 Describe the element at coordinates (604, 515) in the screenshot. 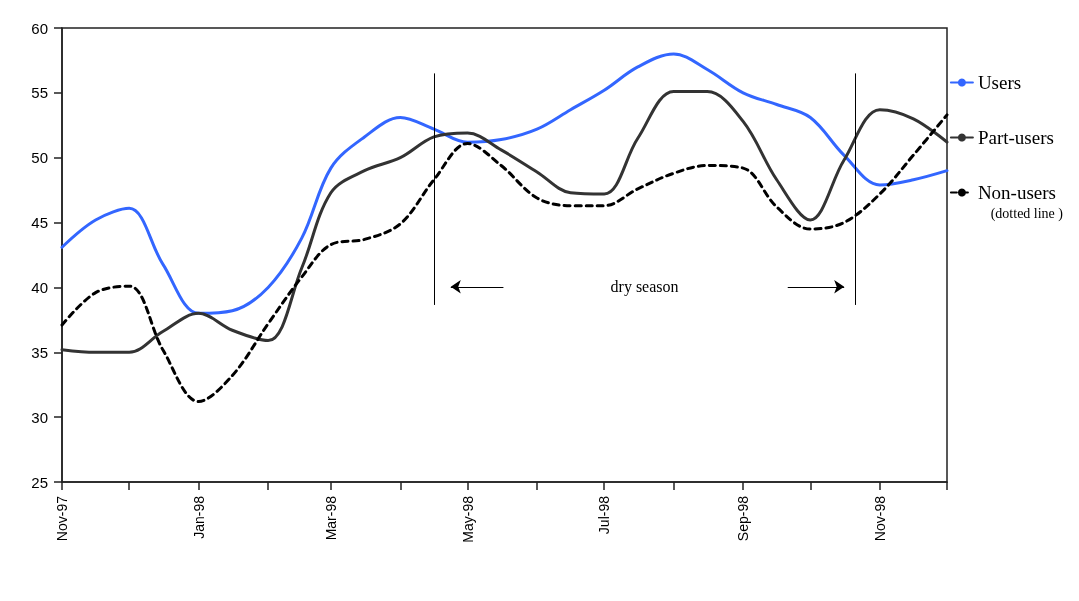

I see `x-tick-label: Jul-98` at that location.